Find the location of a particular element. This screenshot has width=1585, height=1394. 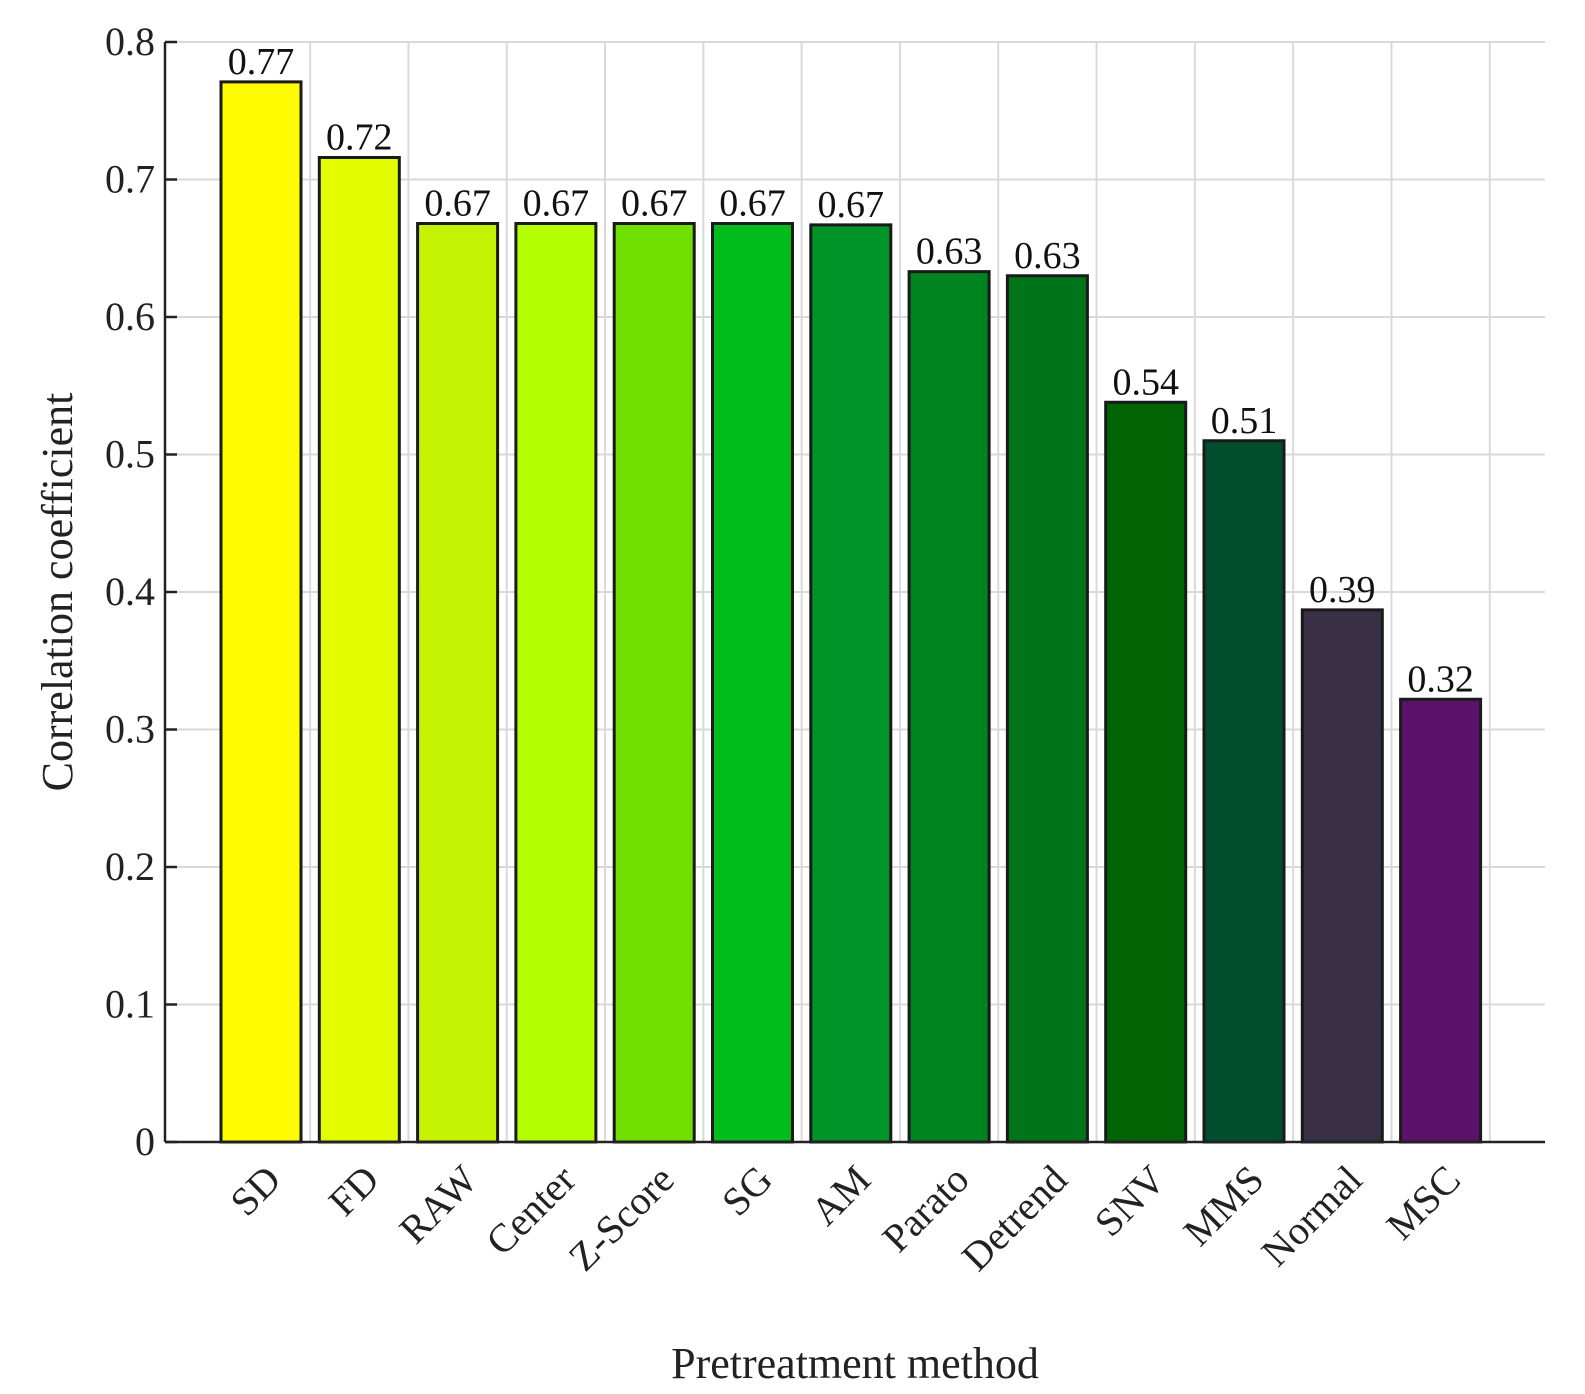

y-tick-label: 0.8 is located at coordinates (130, 41).